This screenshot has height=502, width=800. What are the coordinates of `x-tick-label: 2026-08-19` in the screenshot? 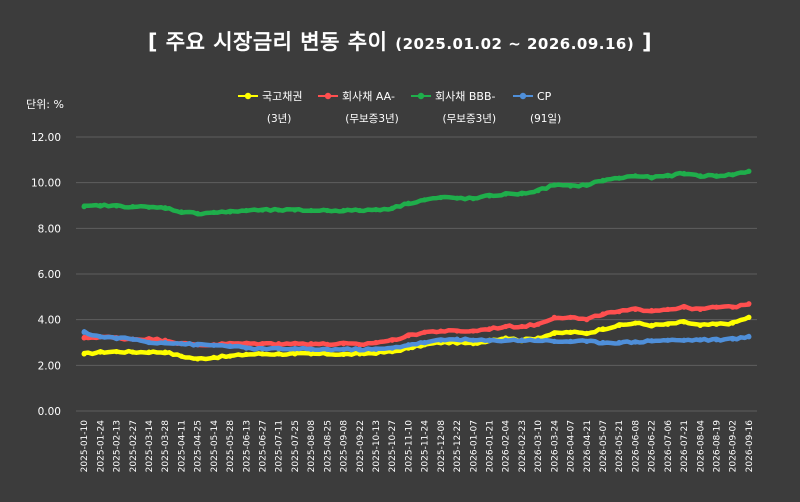 It's located at (717, 446).